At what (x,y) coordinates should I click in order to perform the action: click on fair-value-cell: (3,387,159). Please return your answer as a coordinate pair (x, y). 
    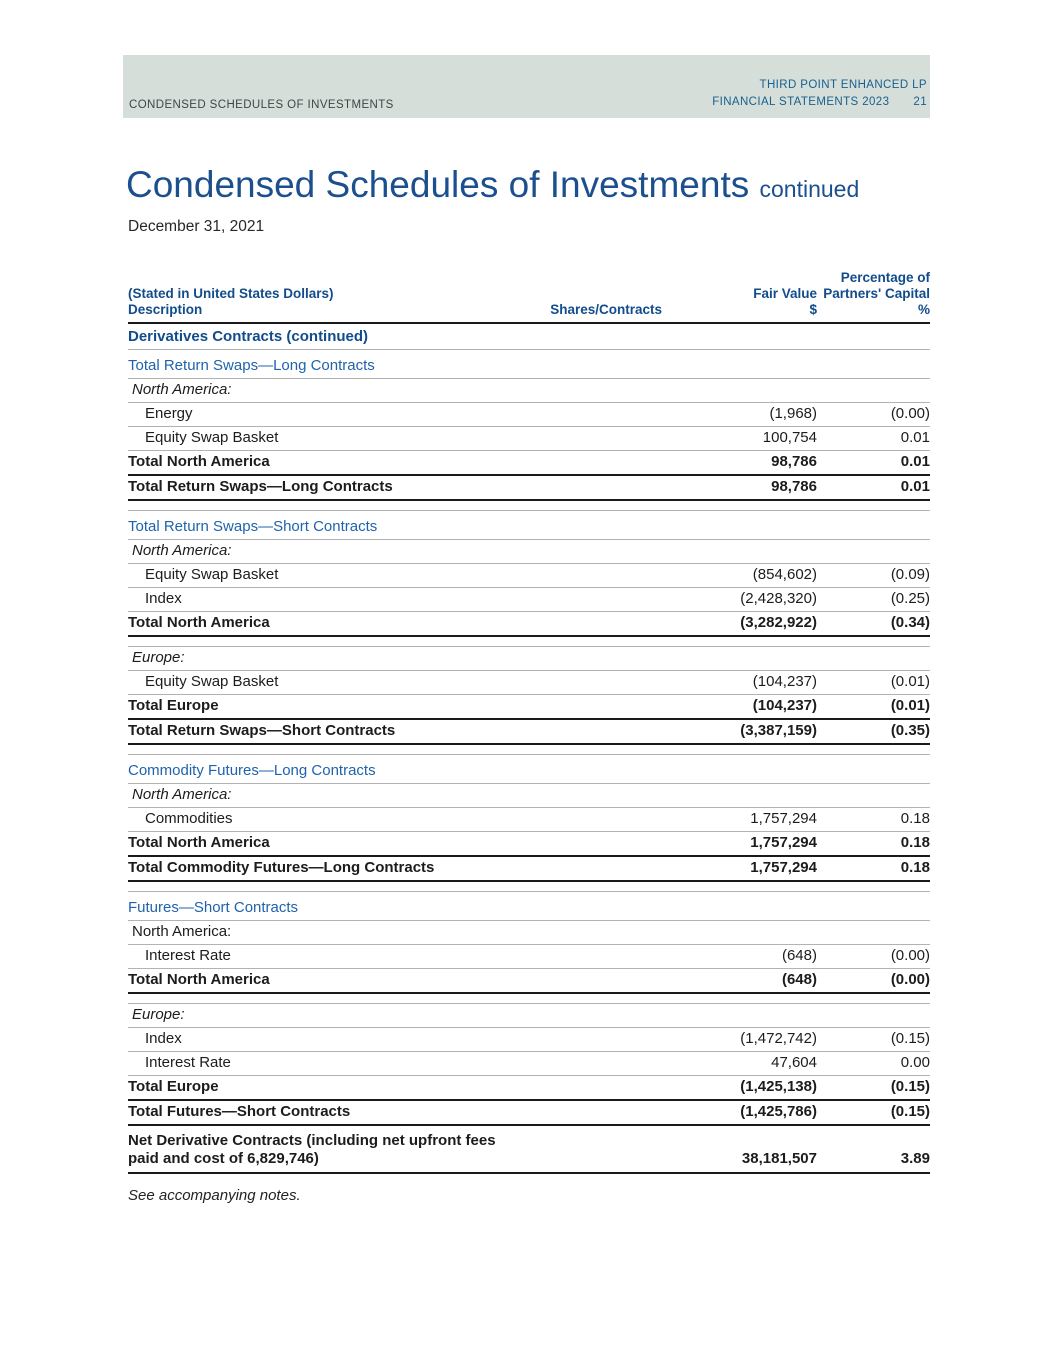
    Looking at the image, I should click on (778, 730).